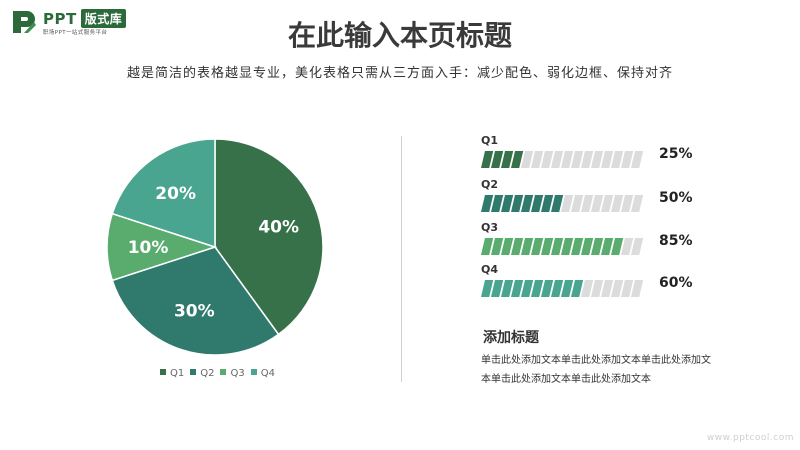 This screenshot has width=800, height=450. I want to click on brand-logo: PPT 版式库 职场PPT一站式服务平台, so click(75, 23).